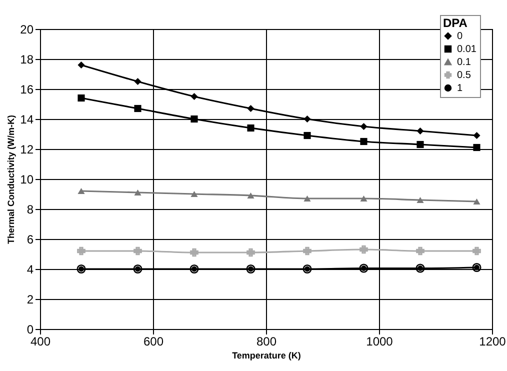  What do you see at coordinates (27, 89) in the screenshot?
I see `y-tick-label: 16` at bounding box center [27, 89].